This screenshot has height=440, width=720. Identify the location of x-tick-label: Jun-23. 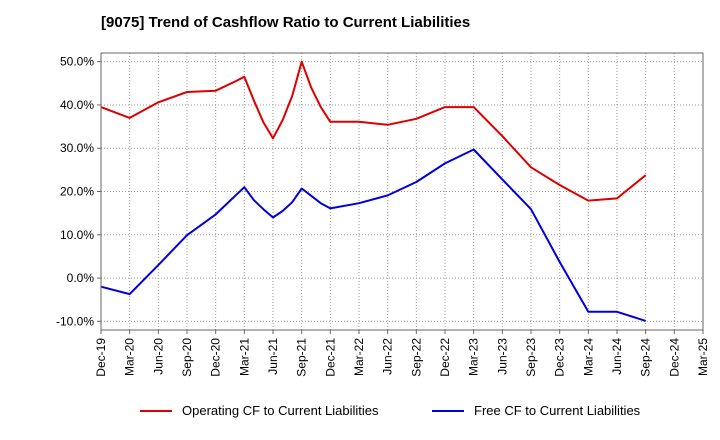
(502, 356).